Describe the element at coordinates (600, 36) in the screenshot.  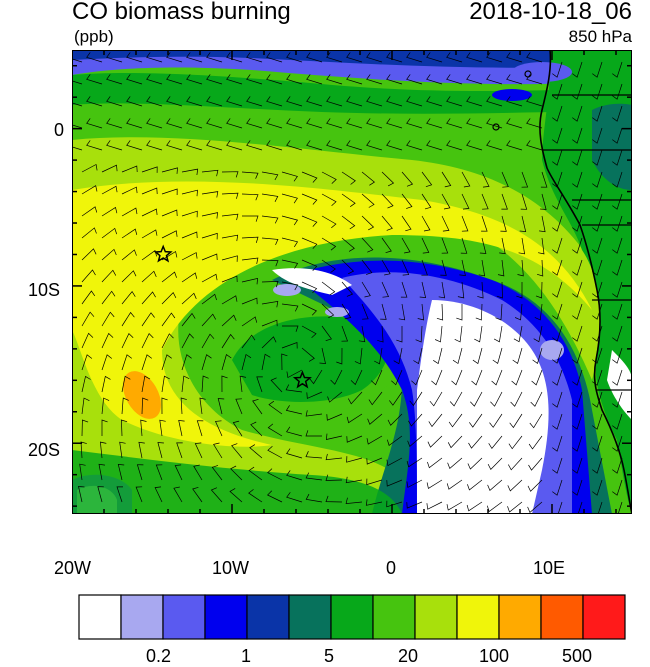
I see `pressure-level-label: 850 hPa` at that location.